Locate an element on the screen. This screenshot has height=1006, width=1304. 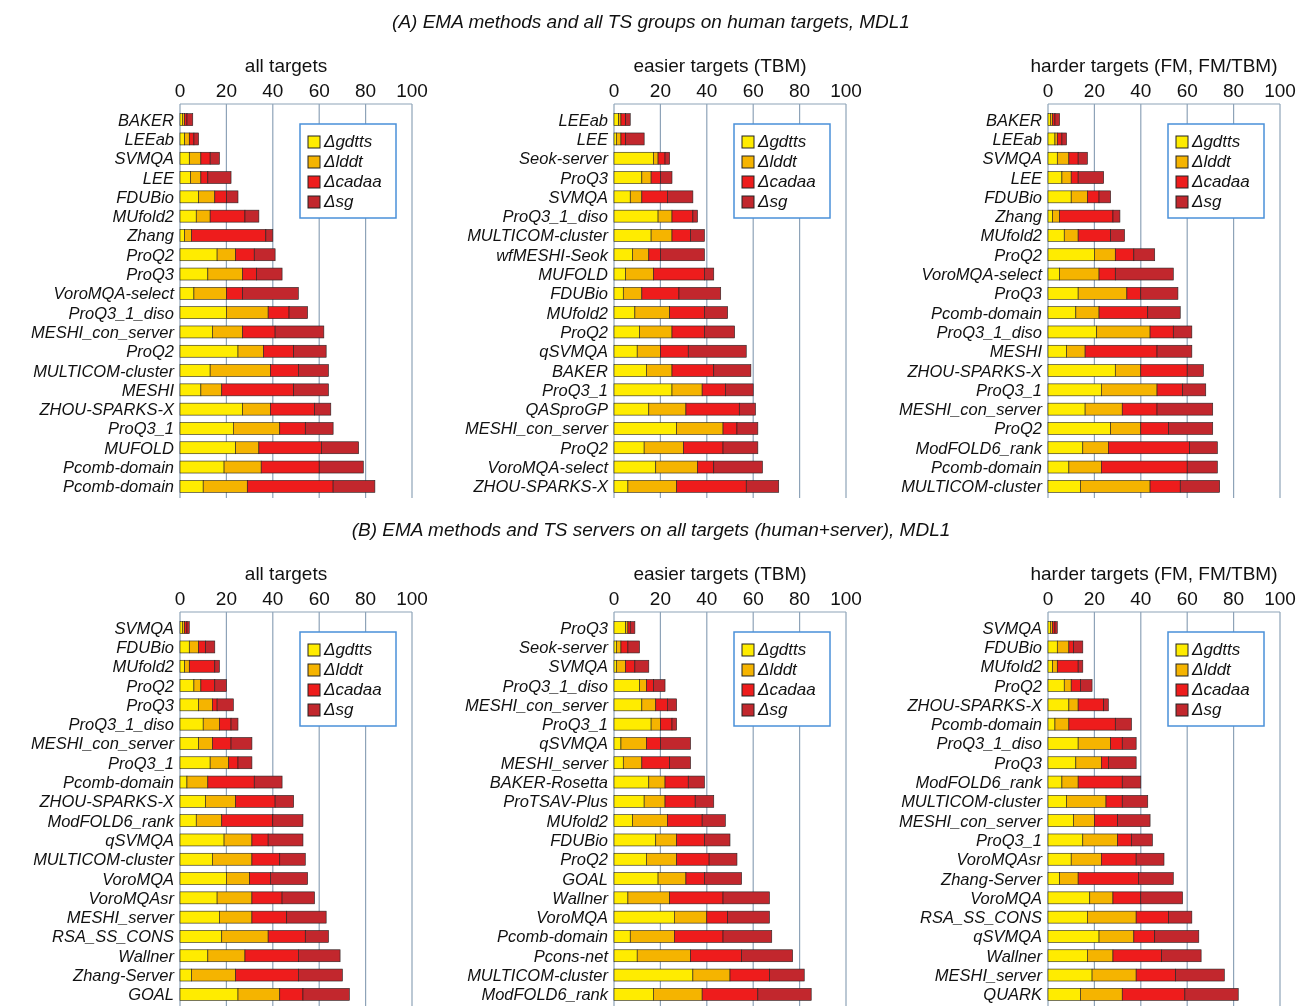
y-tick-label: QUARK is located at coordinates (1013, 994).